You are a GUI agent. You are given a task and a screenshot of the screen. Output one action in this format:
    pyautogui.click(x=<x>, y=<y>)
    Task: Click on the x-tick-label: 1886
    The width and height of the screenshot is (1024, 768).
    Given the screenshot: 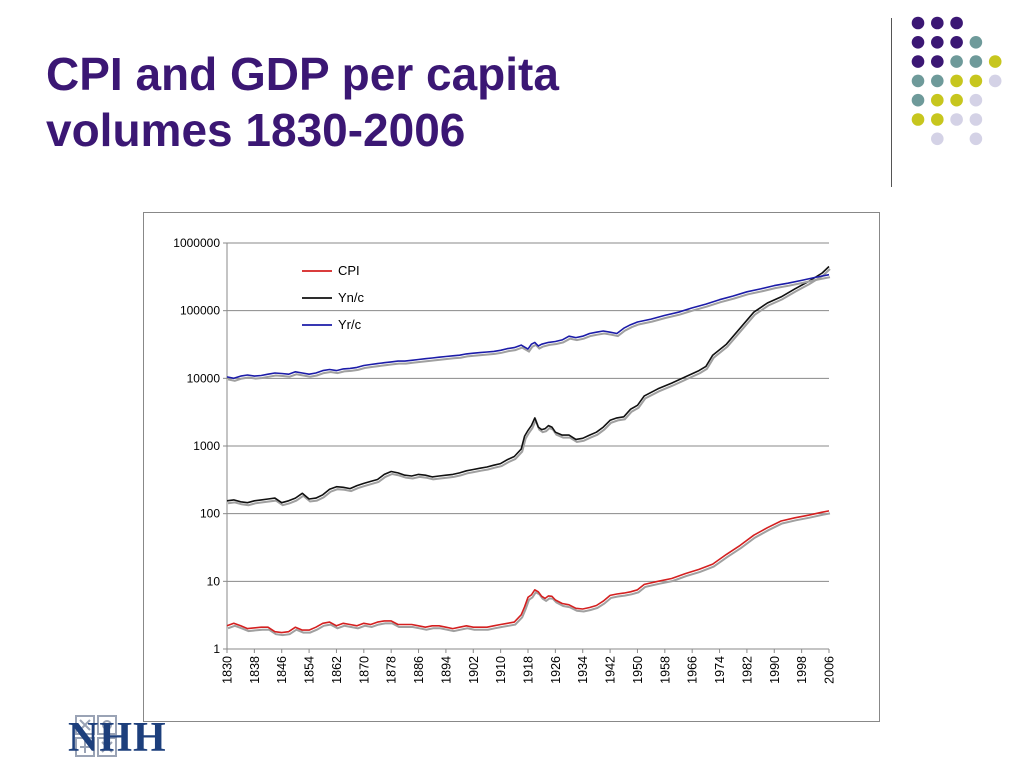 What is the action you would take?
    pyautogui.click(x=419, y=670)
    